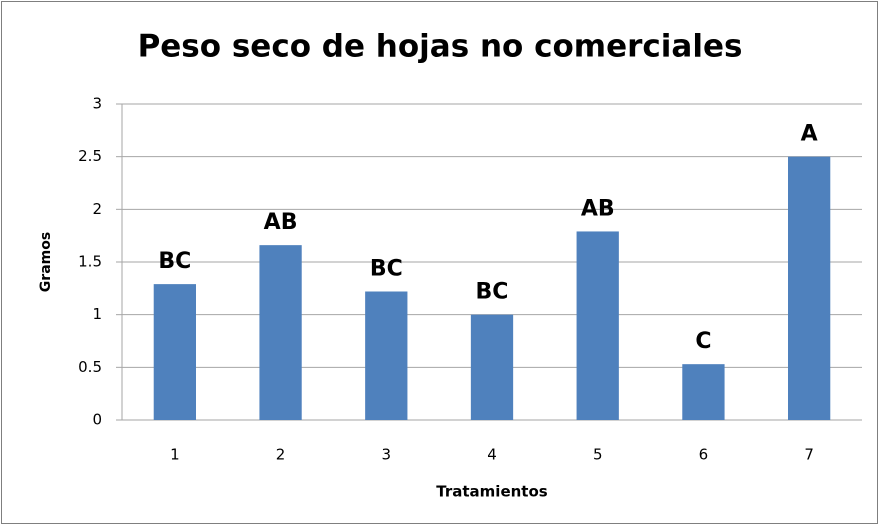  I want to click on y-tick-label: 3, so click(97, 104).